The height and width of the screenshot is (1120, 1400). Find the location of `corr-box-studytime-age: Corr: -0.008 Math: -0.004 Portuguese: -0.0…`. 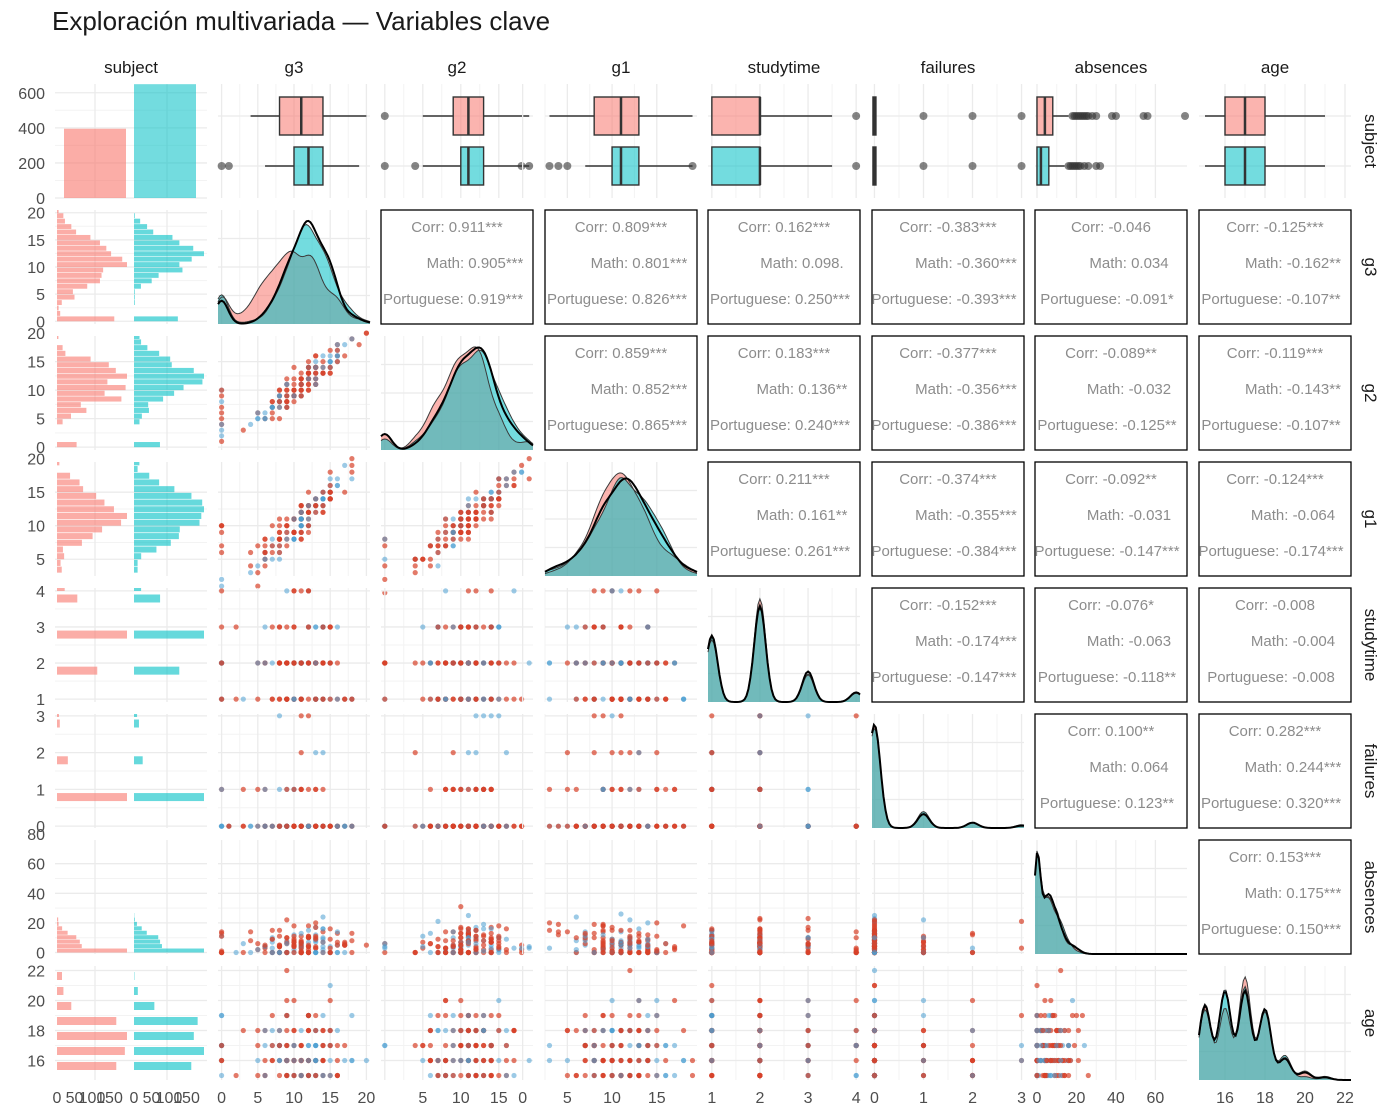

corr-box-studytime-age: Corr: -0.008 Math: -0.004 Portuguese: -0.0… is located at coordinates (1275, 645).